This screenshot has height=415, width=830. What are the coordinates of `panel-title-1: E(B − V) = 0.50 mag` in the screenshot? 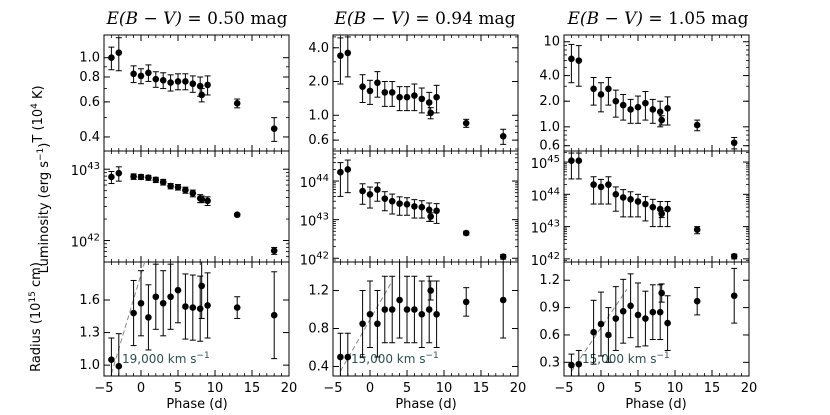 It's located at (197, 19).